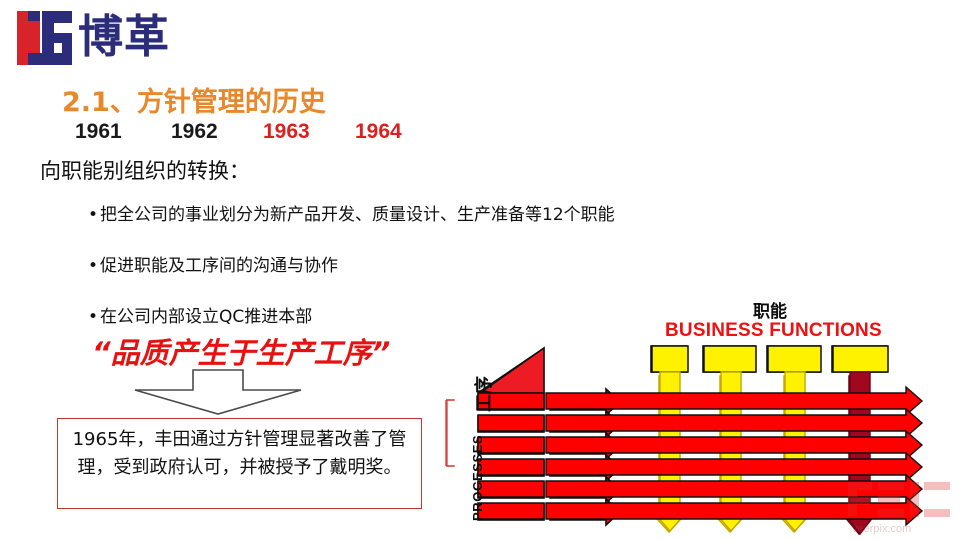 The image size is (960, 540). I want to click on bg-monogram-icon, so click(44, 38).